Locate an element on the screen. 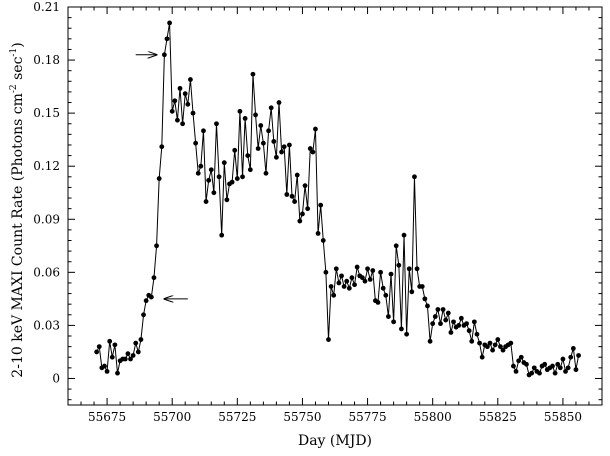 The height and width of the screenshot is (456, 610). x-axis-tick-labels: 55675 55700 55725 55750 55775 55800 55825 55850 is located at coordinates (335, 417).